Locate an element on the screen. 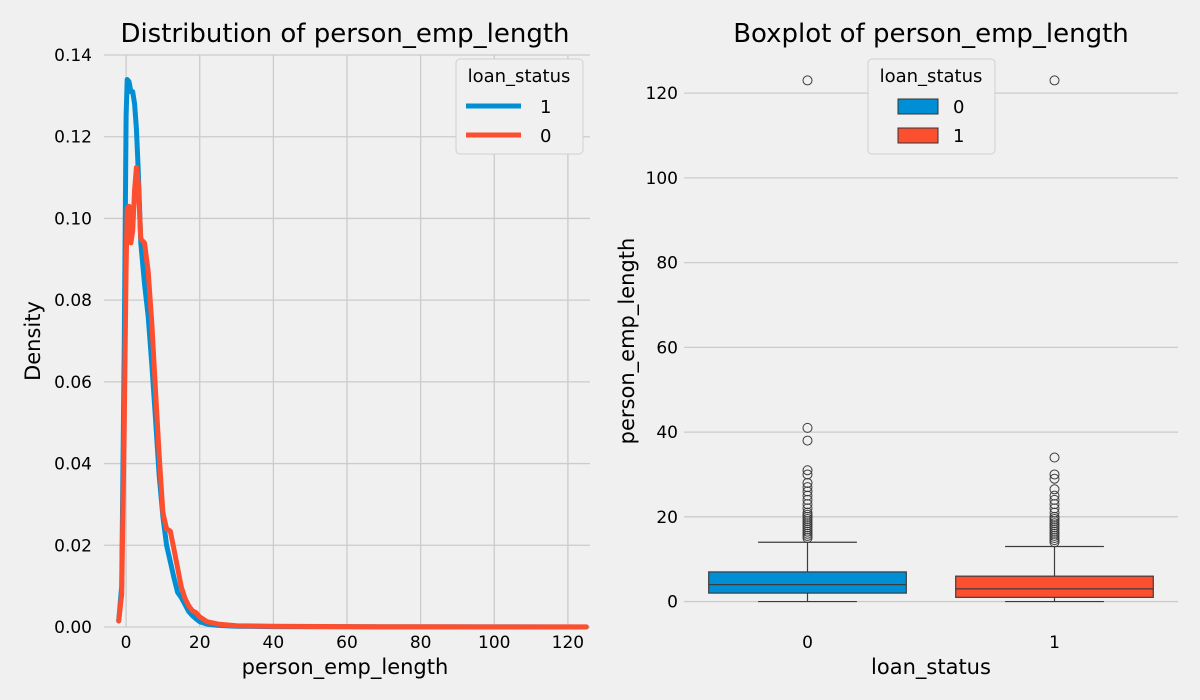 The width and height of the screenshot is (1200, 700). kde-x-tick-labels: 0 20 40 60 80 100 120 is located at coordinates (352, 643).